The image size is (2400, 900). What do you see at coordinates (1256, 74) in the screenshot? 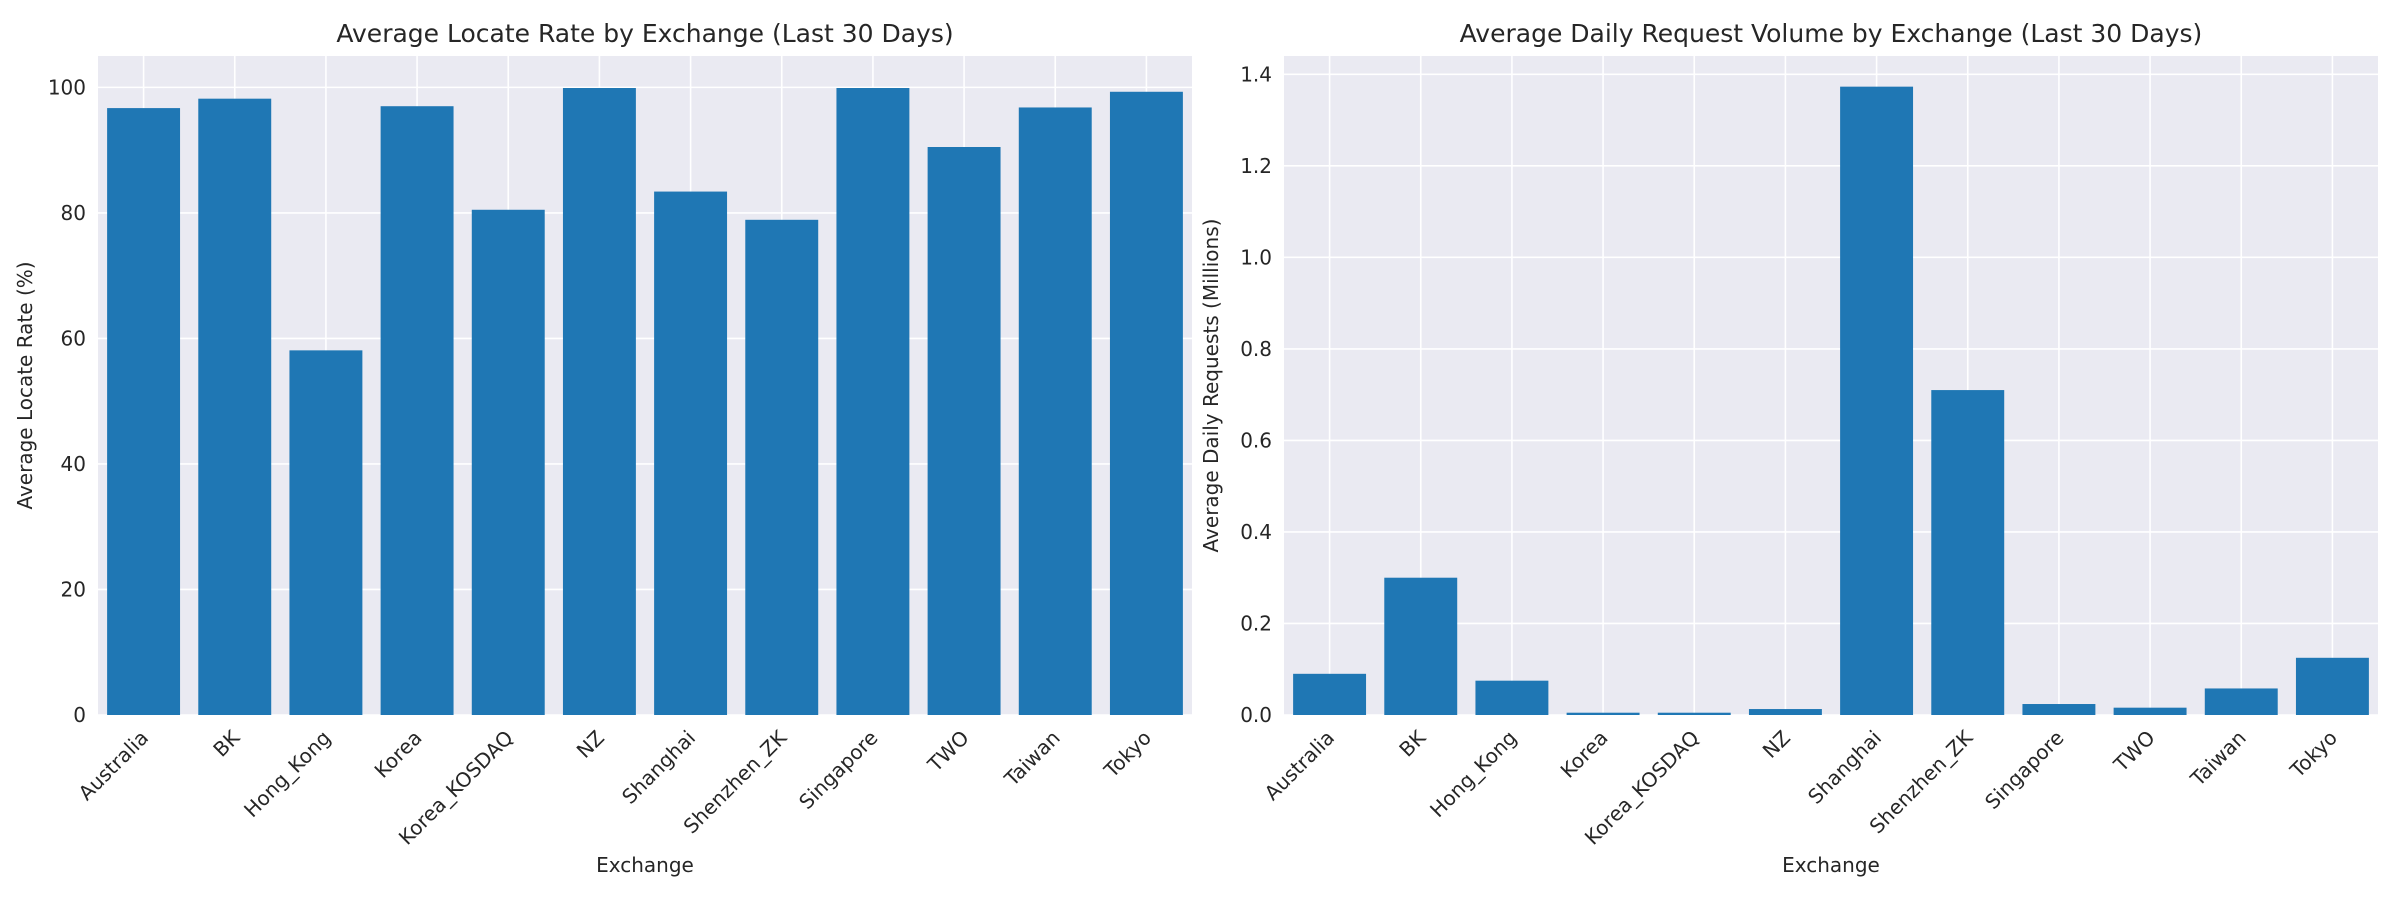
I see `request-volume-y-tick-label: 1.4` at bounding box center [1256, 74].